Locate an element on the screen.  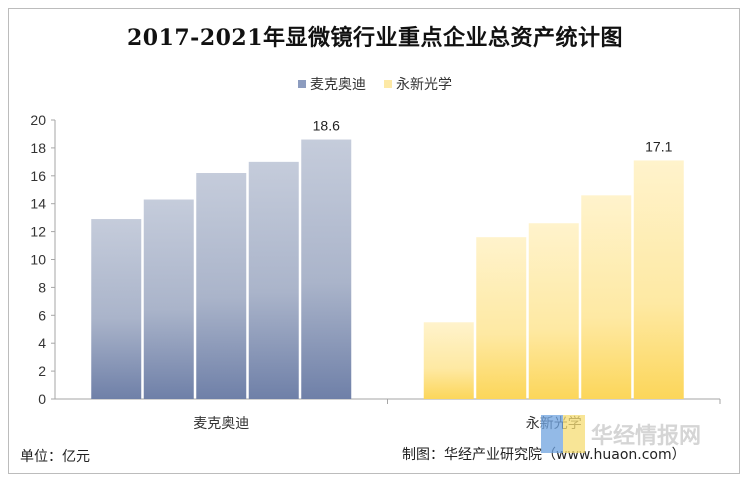
watermark: 华经情报网 is located at coordinates (621, 434).